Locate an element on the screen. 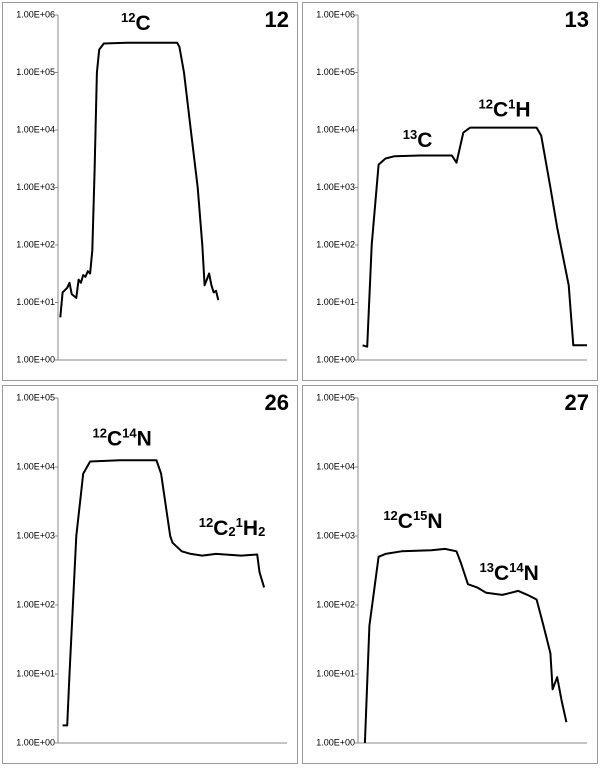  annotation: 13C is located at coordinates (418, 138).